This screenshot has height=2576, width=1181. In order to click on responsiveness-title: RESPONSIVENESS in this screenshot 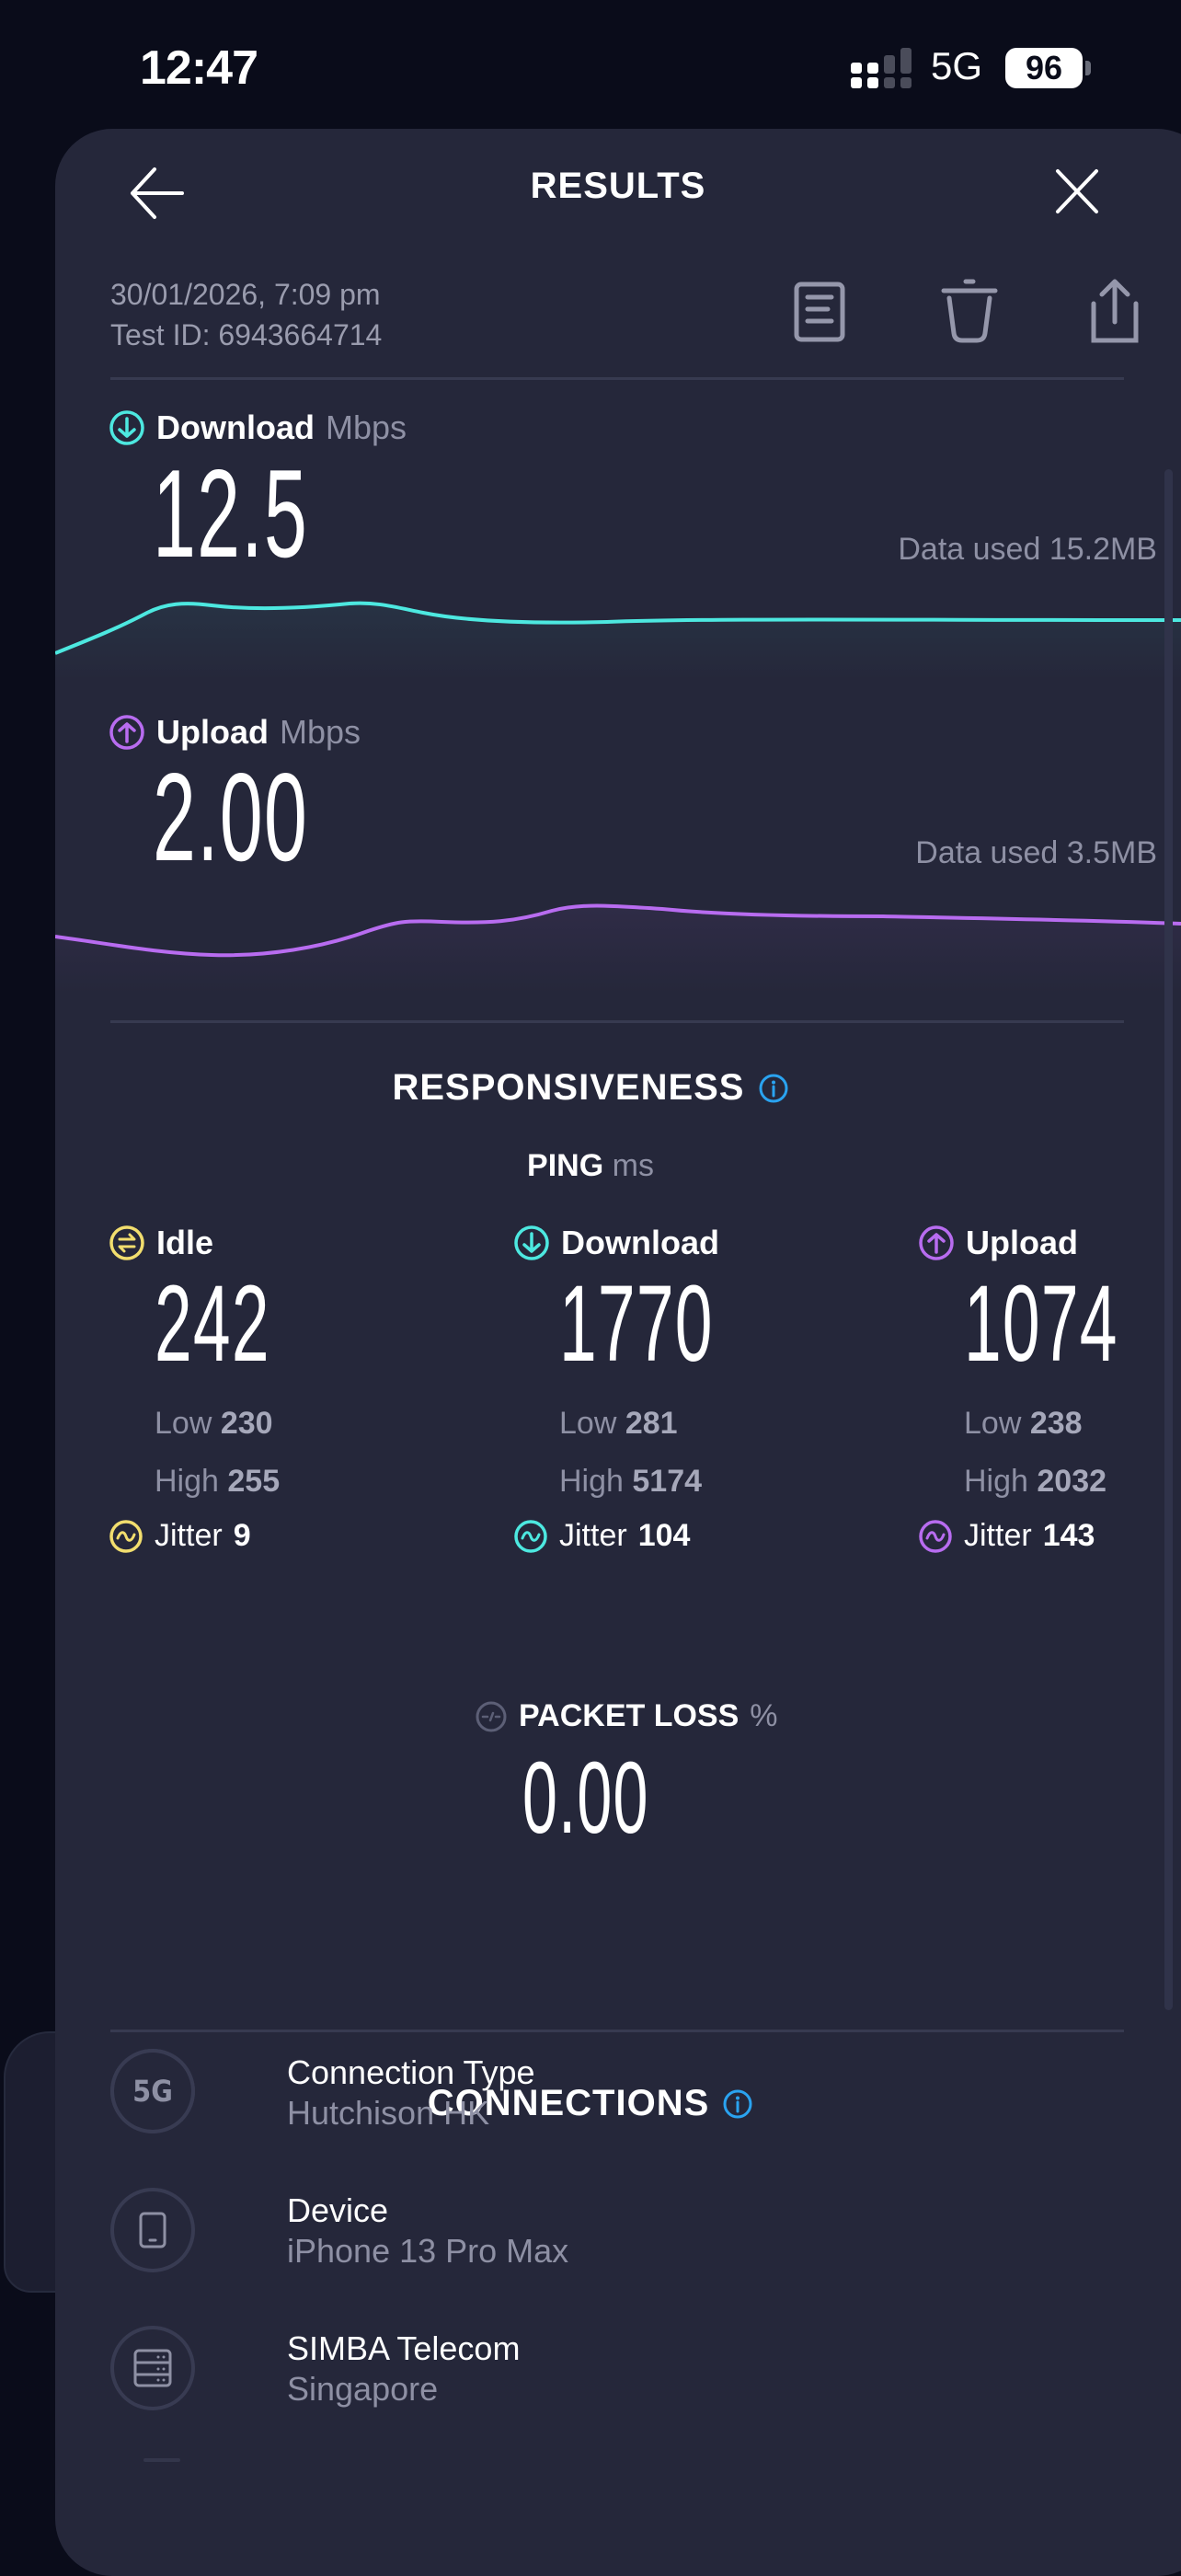, I will do `click(568, 1087)`.